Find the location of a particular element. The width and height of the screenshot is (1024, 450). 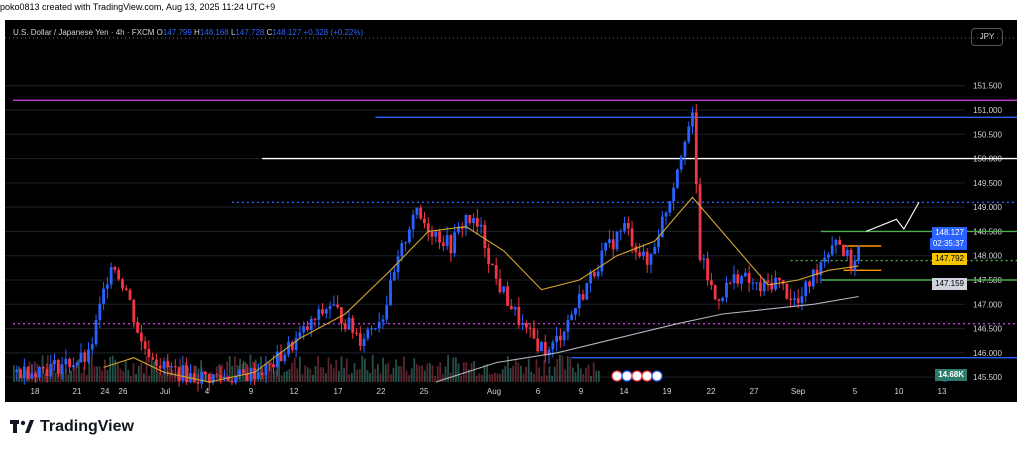

high-value: 148.168 is located at coordinates (214, 32).